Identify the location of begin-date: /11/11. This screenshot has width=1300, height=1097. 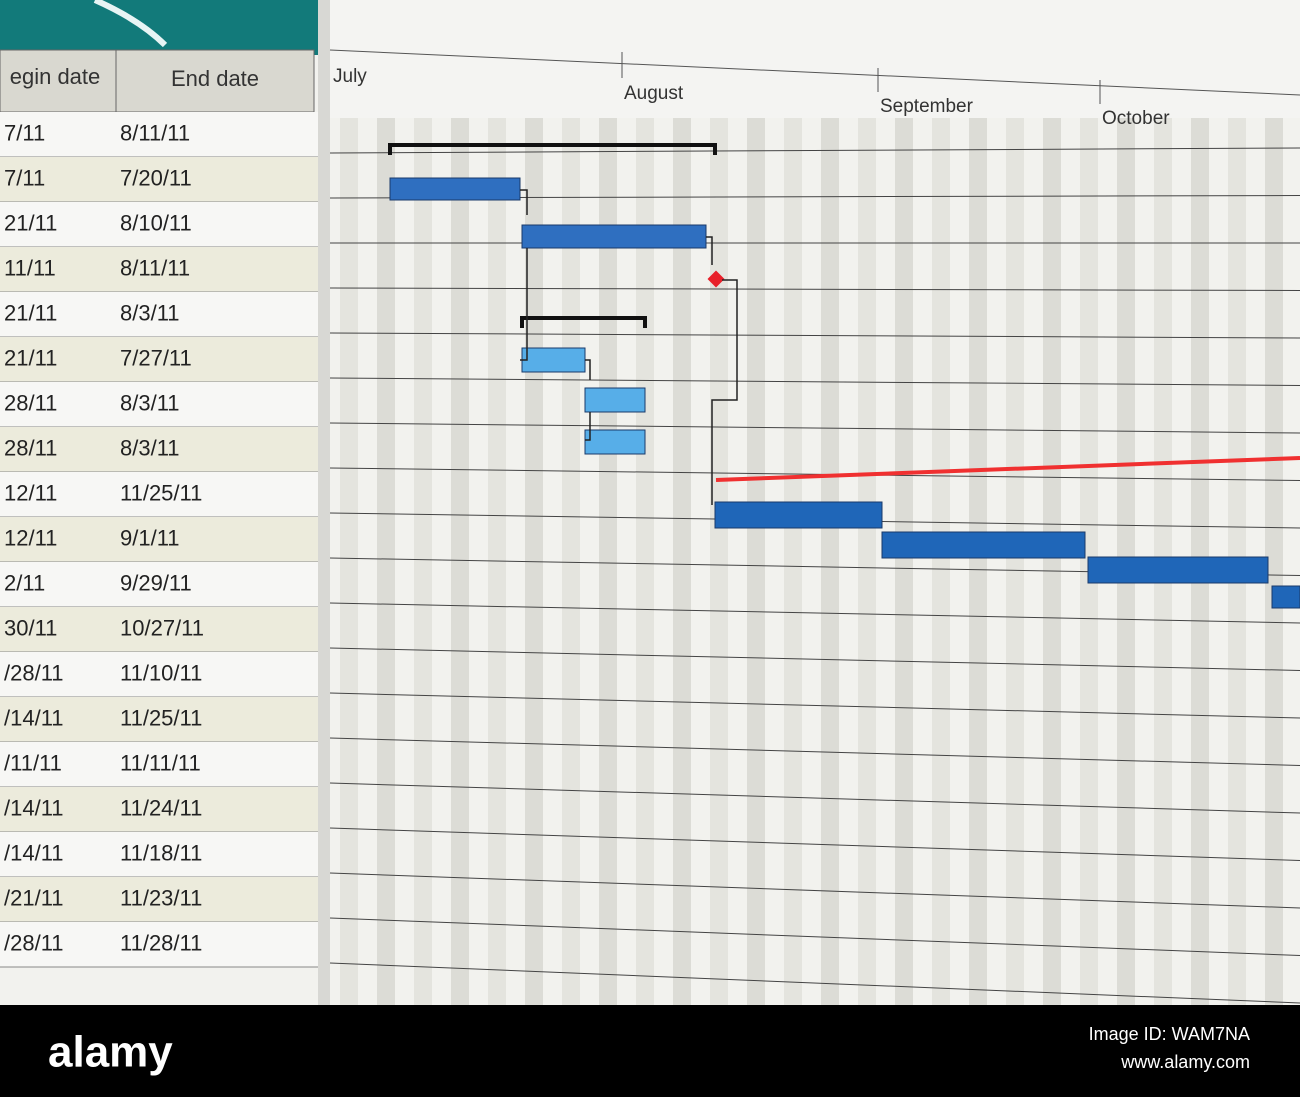
(33, 762).